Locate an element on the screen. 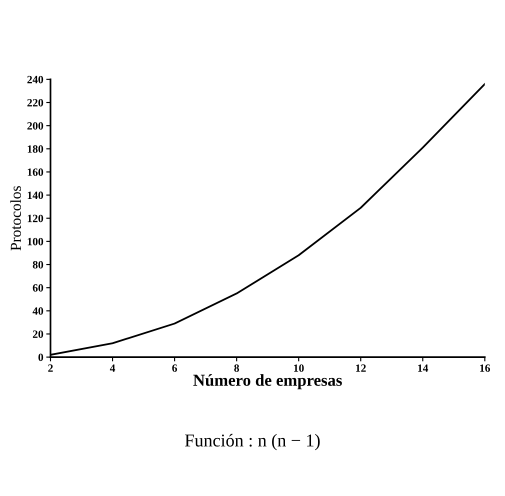  y-tick-label: 0 is located at coordinates (41, 358).